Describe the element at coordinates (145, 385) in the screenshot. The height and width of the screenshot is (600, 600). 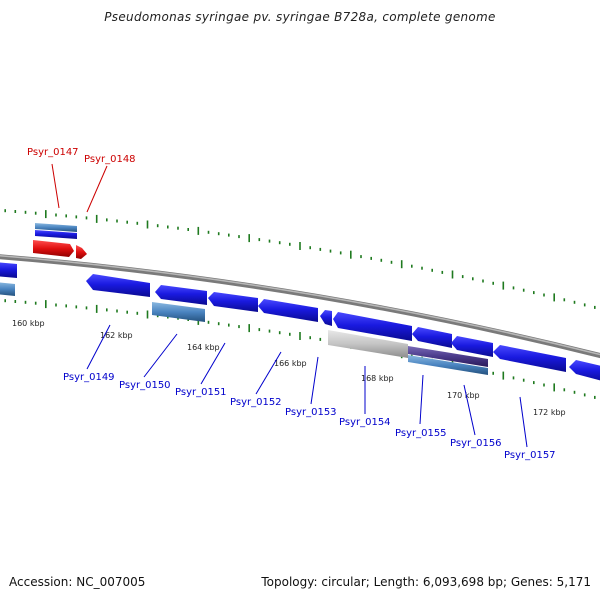
I see `label-psyr-0150: Psyr_0150` at that location.